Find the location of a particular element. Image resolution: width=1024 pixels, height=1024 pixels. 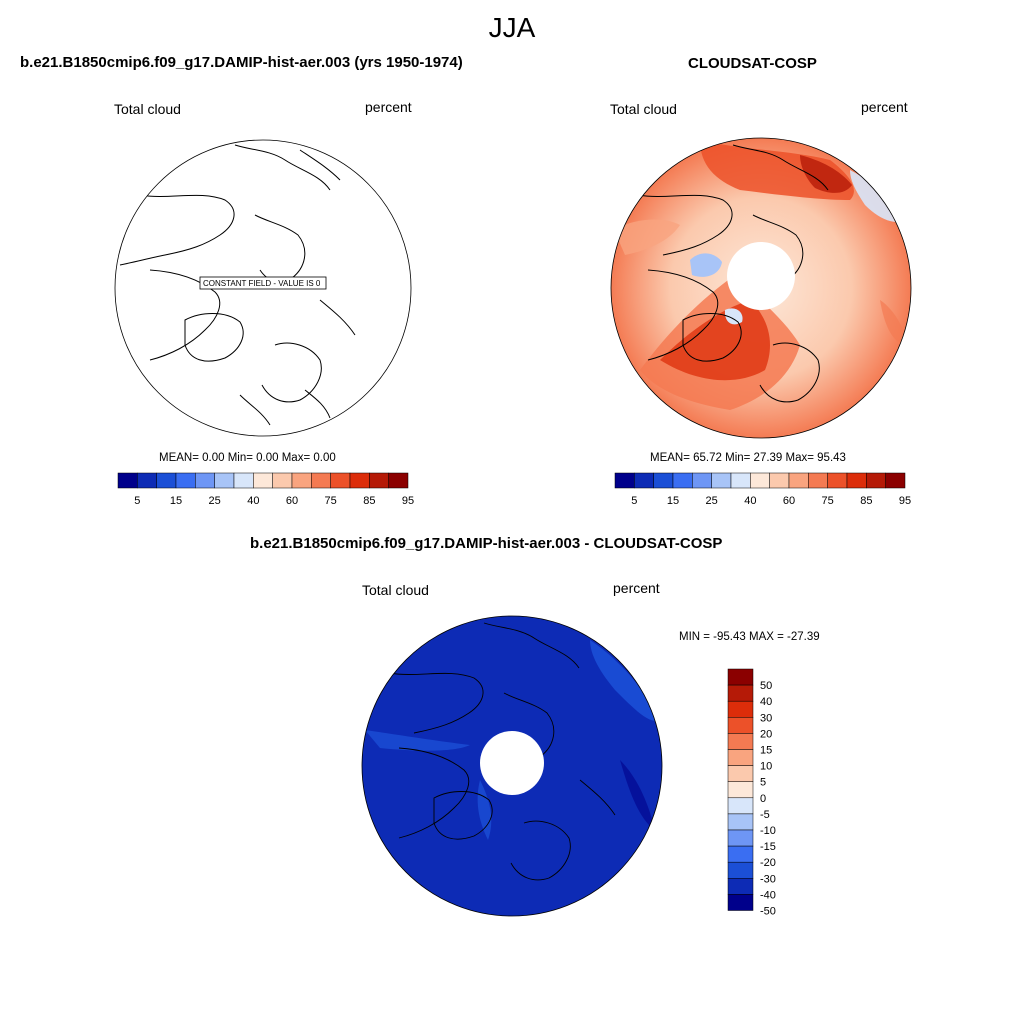

panel1-map: CONSTANT FIELD - VALUE IS 0 is located at coordinates (263, 288).